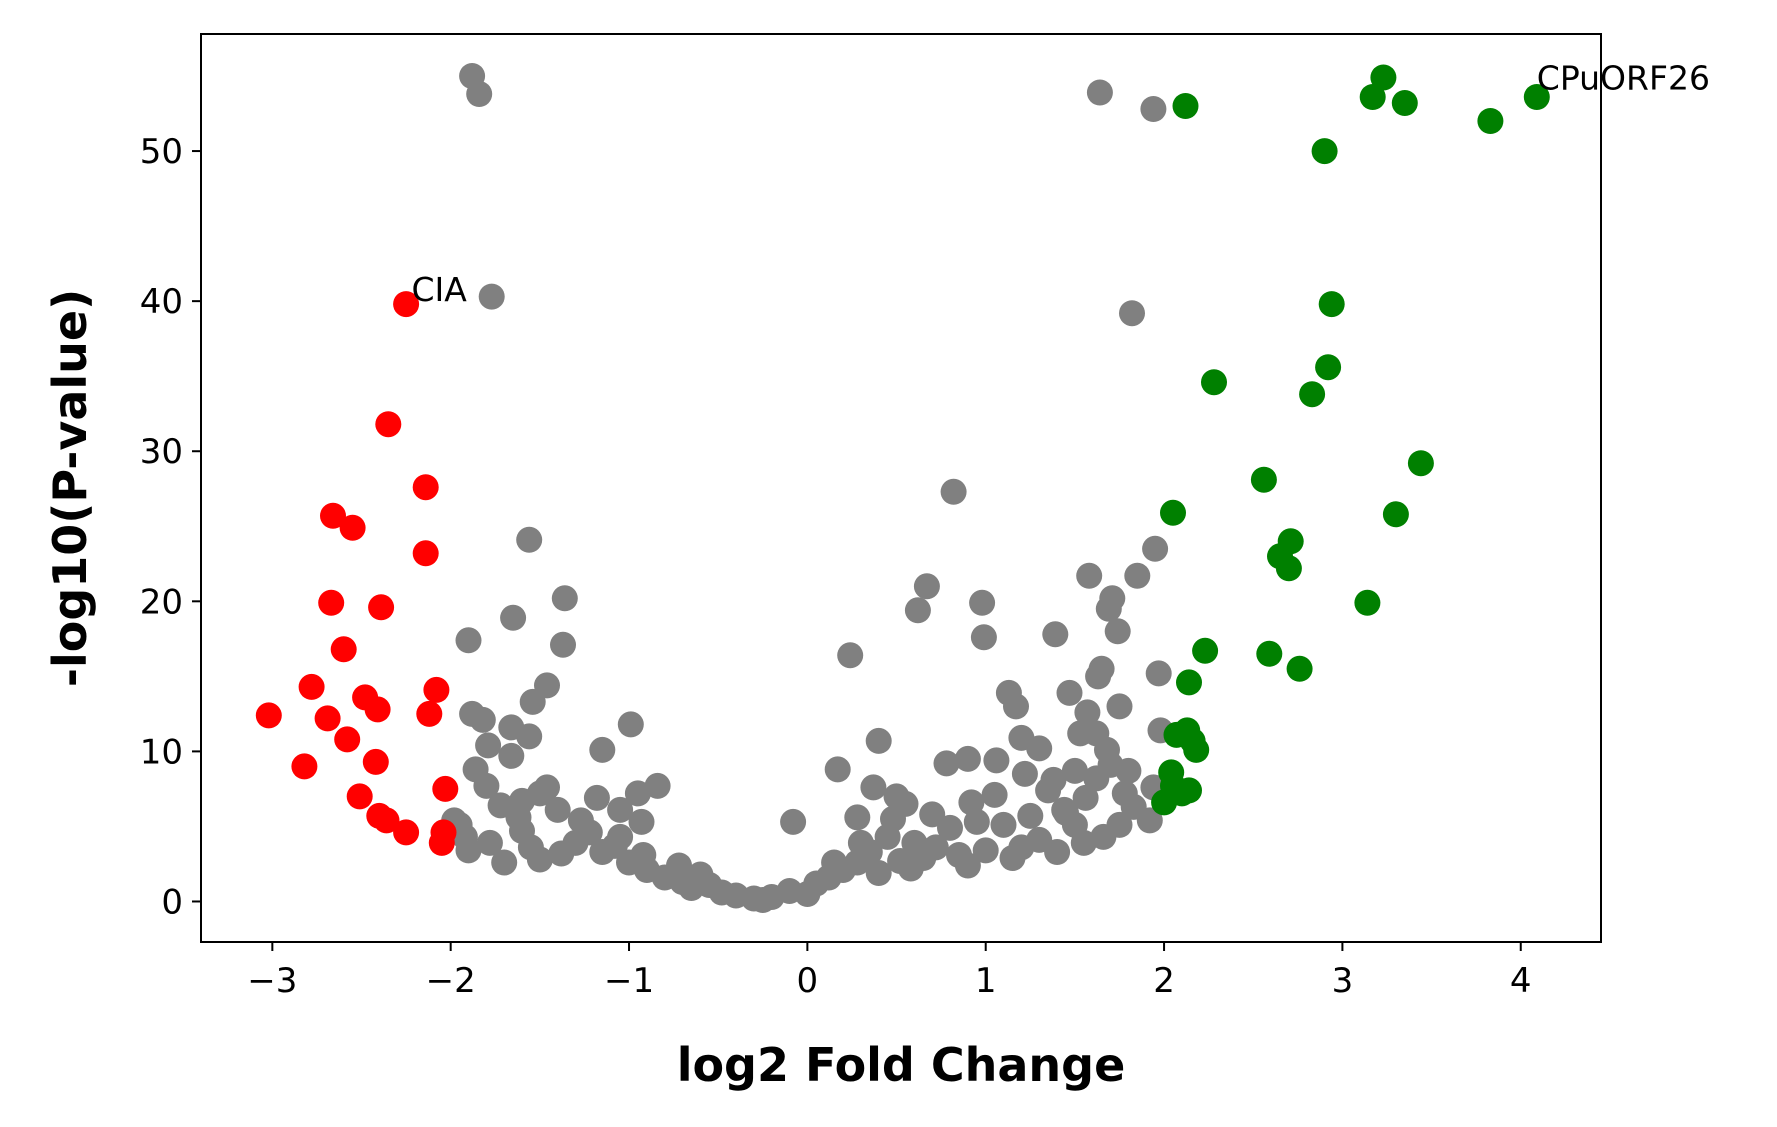 The height and width of the screenshot is (1127, 1777). What do you see at coordinates (172, 902) in the screenshot?
I see `y-tick-label: 0` at bounding box center [172, 902].